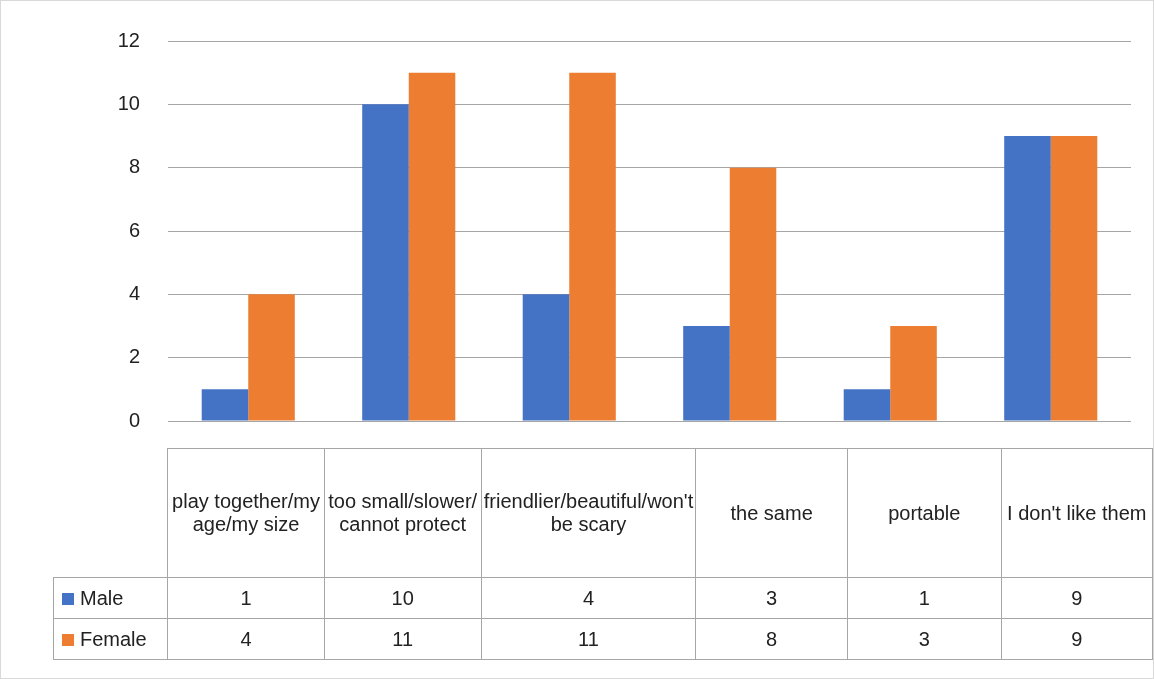 This screenshot has width=1154, height=679. Describe the element at coordinates (110, 639) in the screenshot. I see `legend-label: Female` at that location.